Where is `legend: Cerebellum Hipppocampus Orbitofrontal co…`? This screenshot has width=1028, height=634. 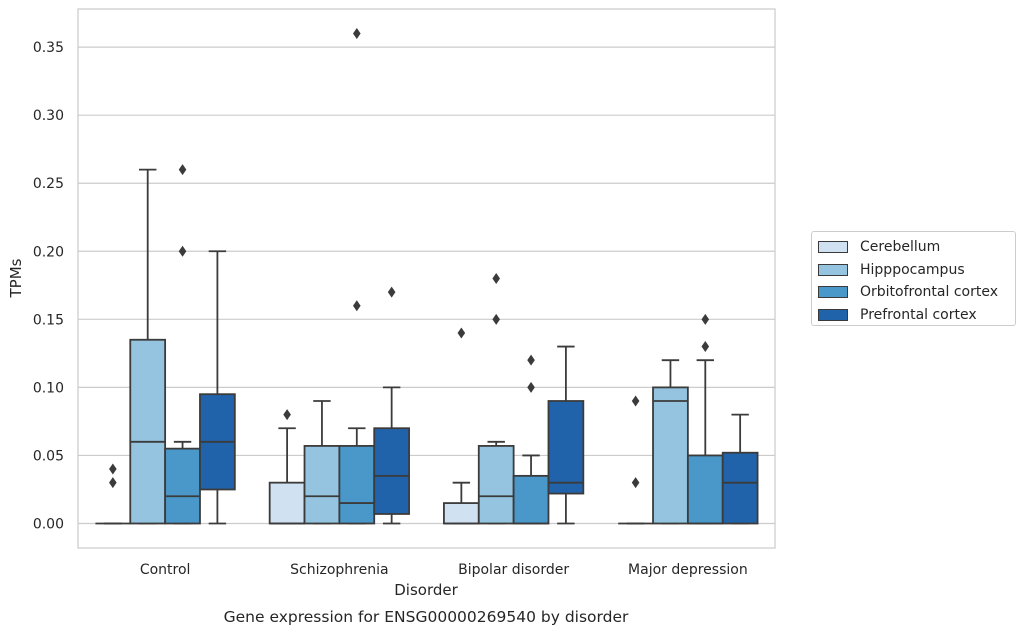 legend: Cerebellum Hipppocampus Orbitofrontal co… is located at coordinates (913, 278).